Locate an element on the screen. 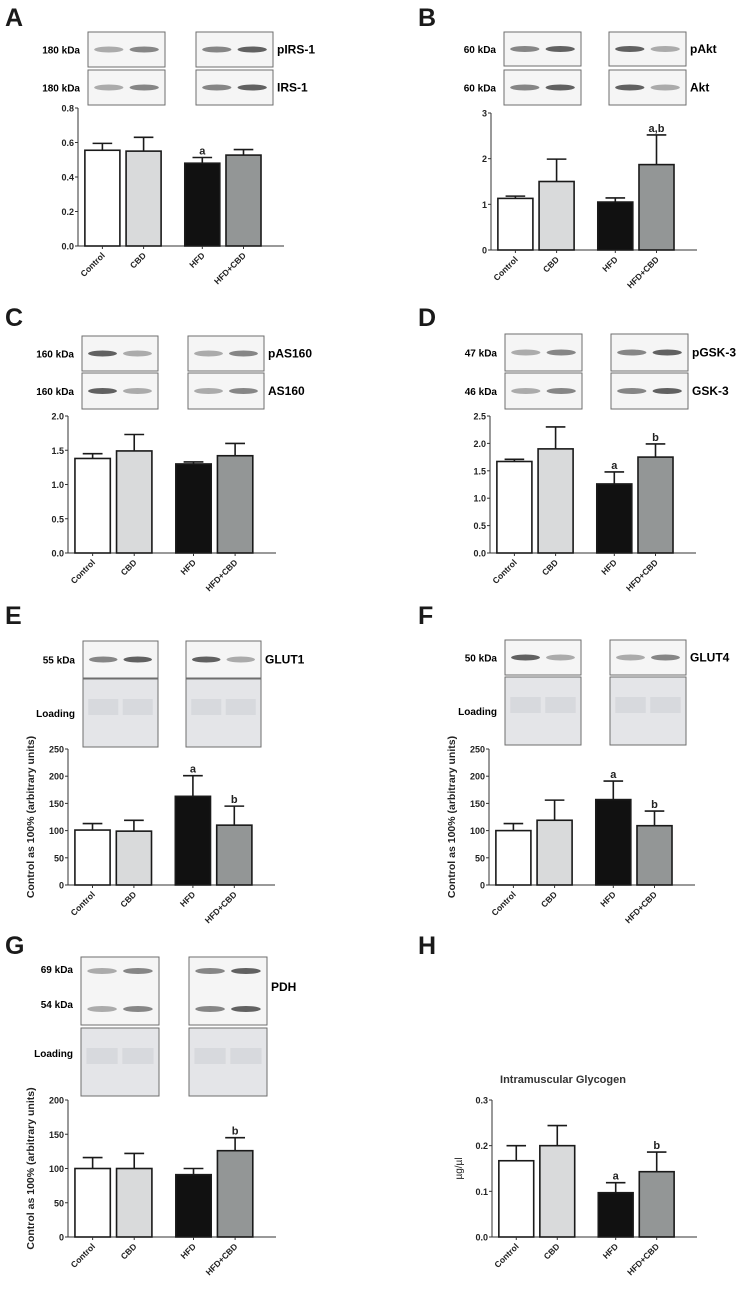  panel-letter-c: C is located at coordinates (14, 318).